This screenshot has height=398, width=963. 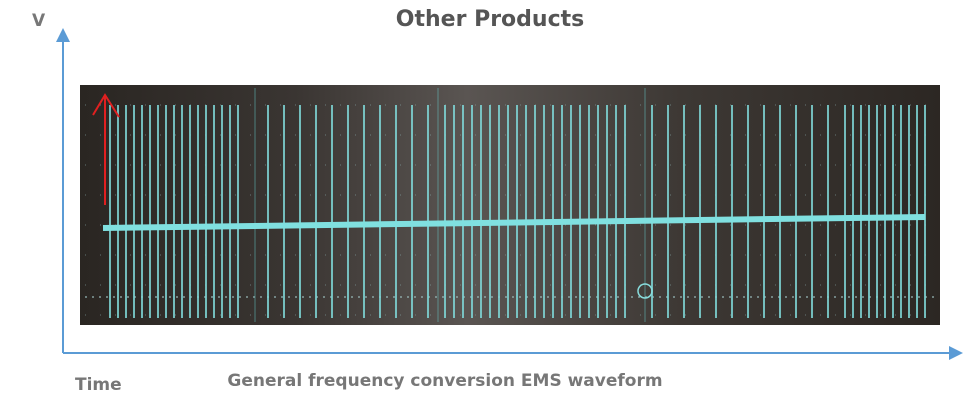 I want to click on title: Other Products, so click(x=490, y=19).